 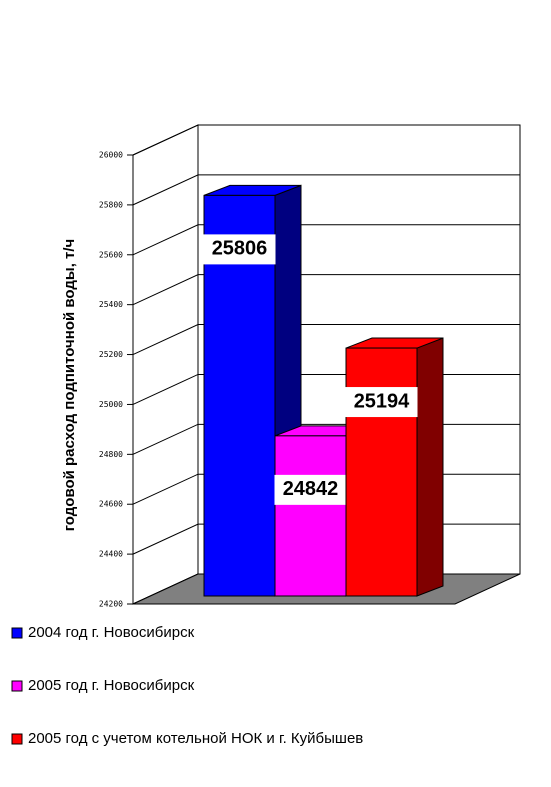 What do you see at coordinates (111, 254) in the screenshot?
I see `y-tick-label: 25600` at bounding box center [111, 254].